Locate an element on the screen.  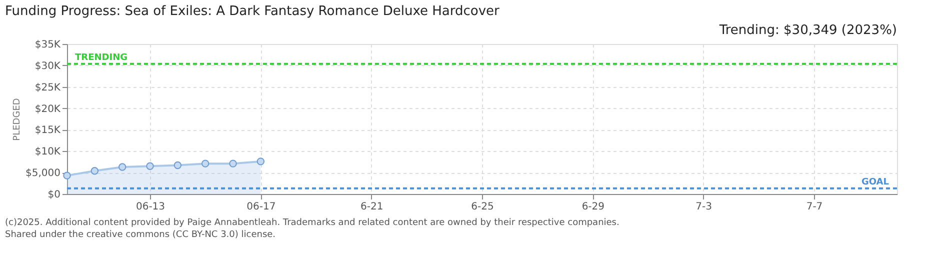
text: Trending: $30,349 (2023%) is located at coordinates (807, 30).